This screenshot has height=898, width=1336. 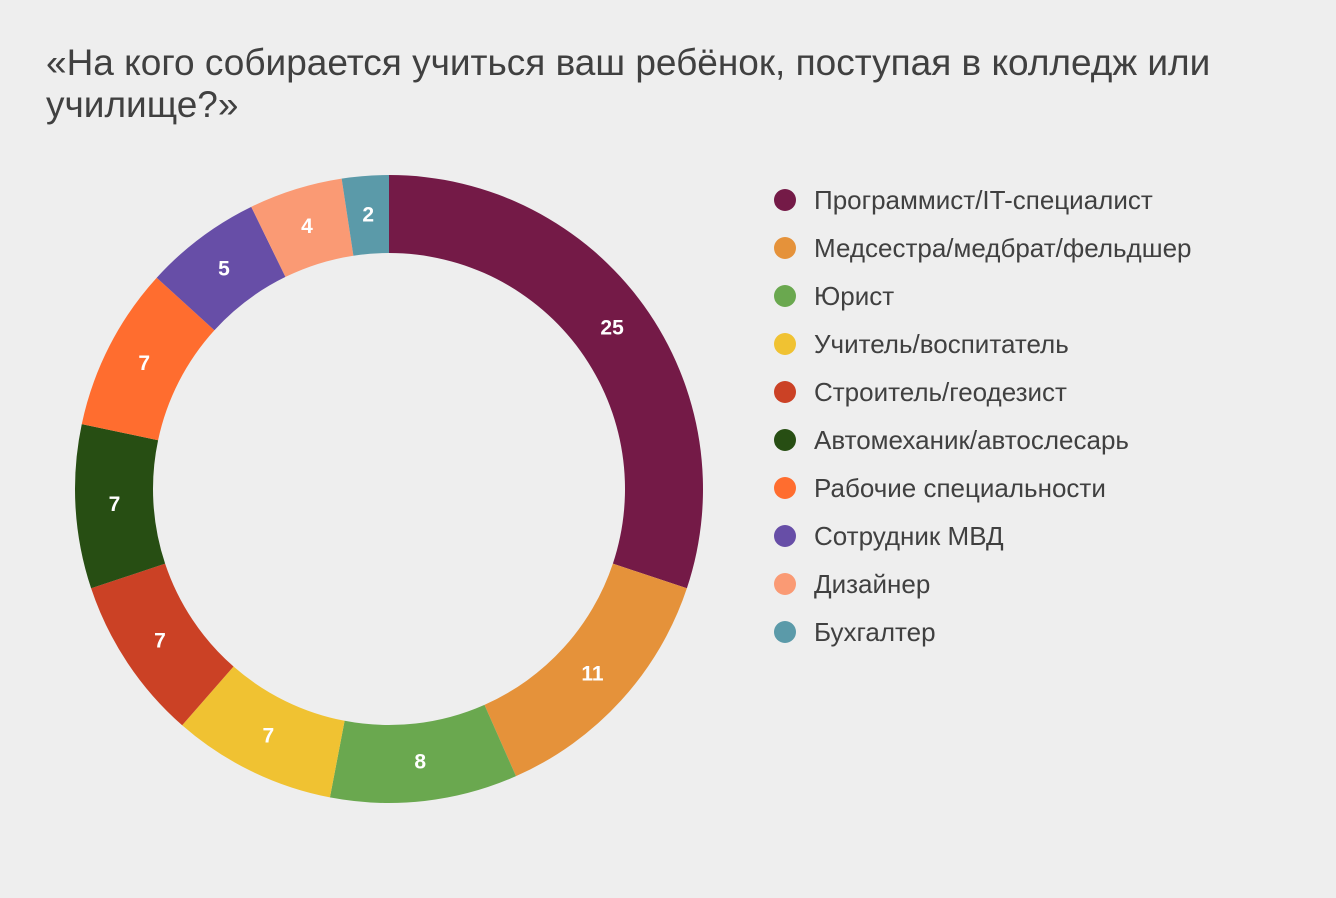 What do you see at coordinates (875, 631) in the screenshot?
I see `legend-label: Бухгалтер` at bounding box center [875, 631].